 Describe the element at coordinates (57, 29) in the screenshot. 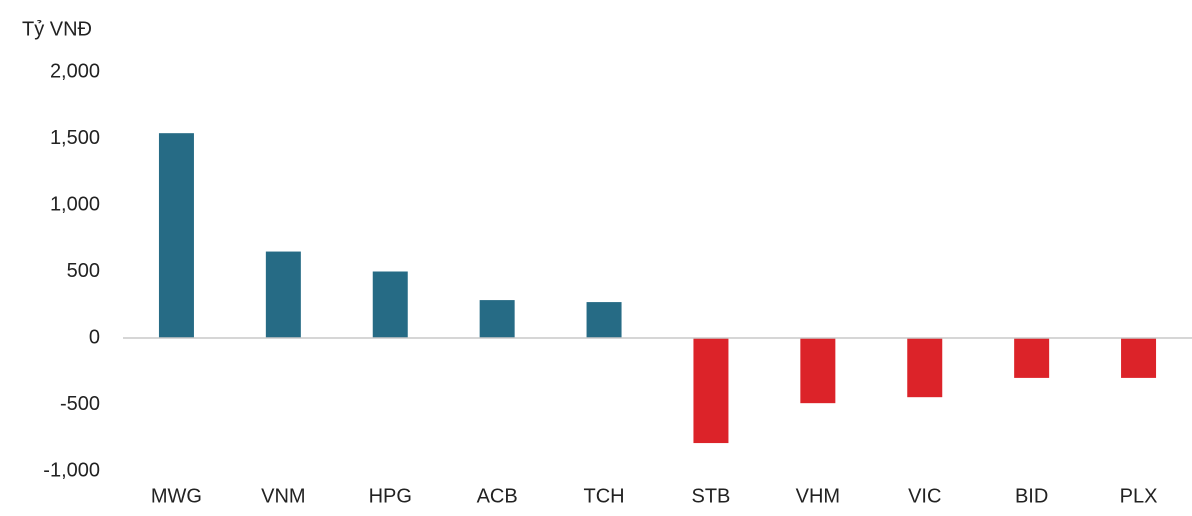

I see `y-axis-label: Tỷ VNĐ` at that location.